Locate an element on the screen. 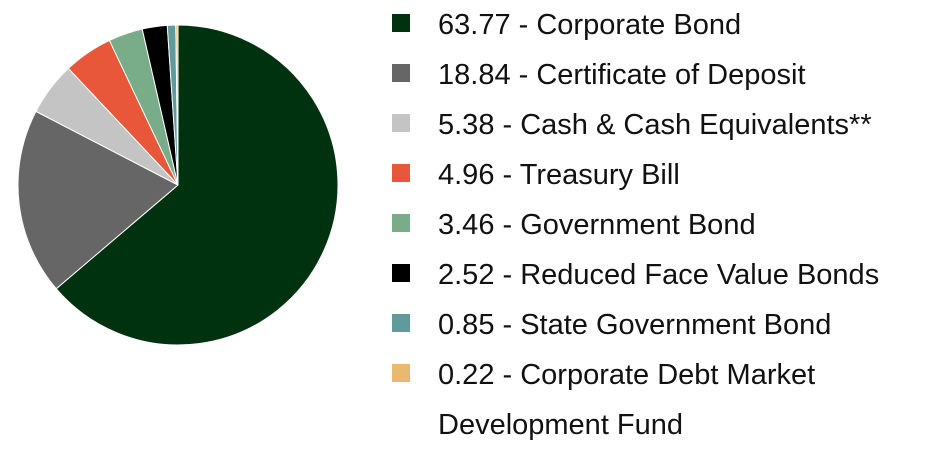  legend-label: 63.77 - Corporate Bond is located at coordinates (590, 25).